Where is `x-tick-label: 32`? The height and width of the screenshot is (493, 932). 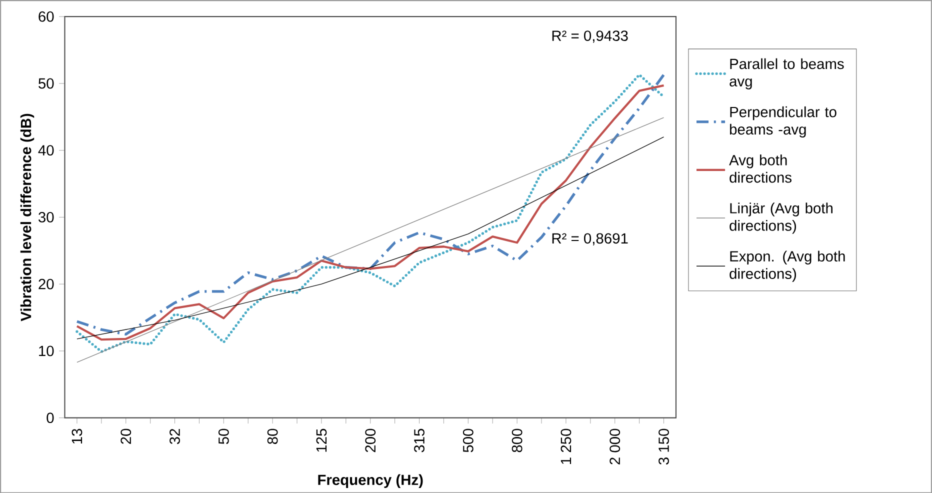
x-tick-label: 32 is located at coordinates (175, 436).